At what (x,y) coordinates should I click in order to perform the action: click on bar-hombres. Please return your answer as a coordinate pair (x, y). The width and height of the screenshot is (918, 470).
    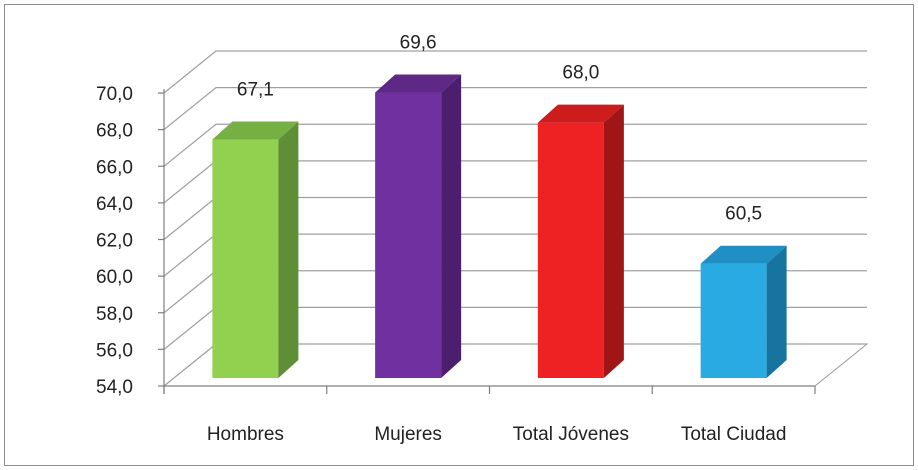
    Looking at the image, I should click on (255, 250).